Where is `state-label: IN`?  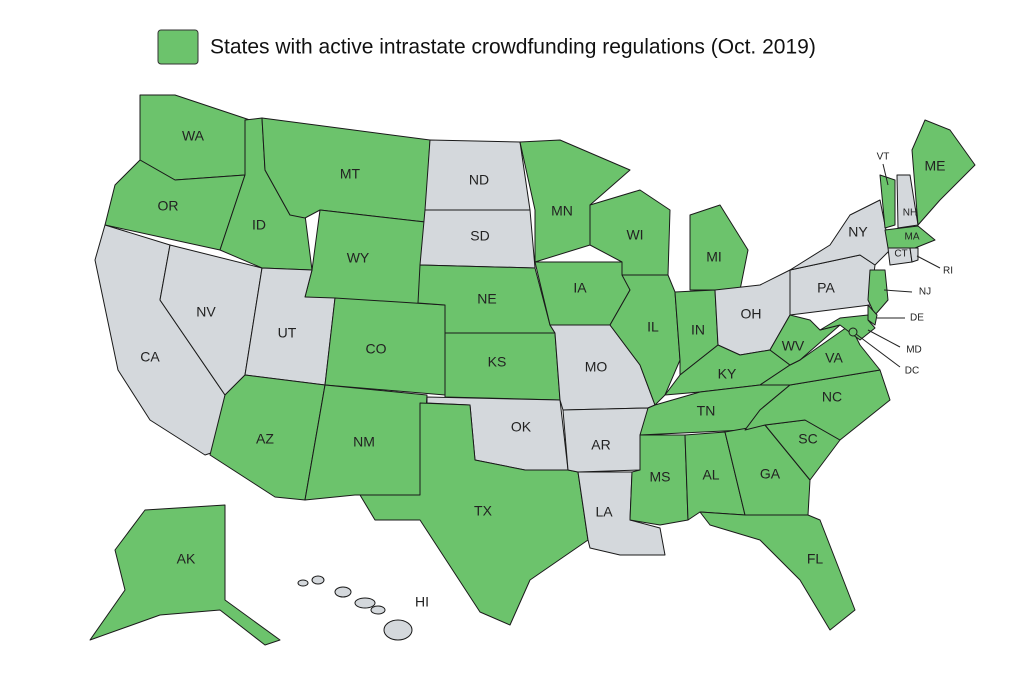 state-label: IN is located at coordinates (698, 330).